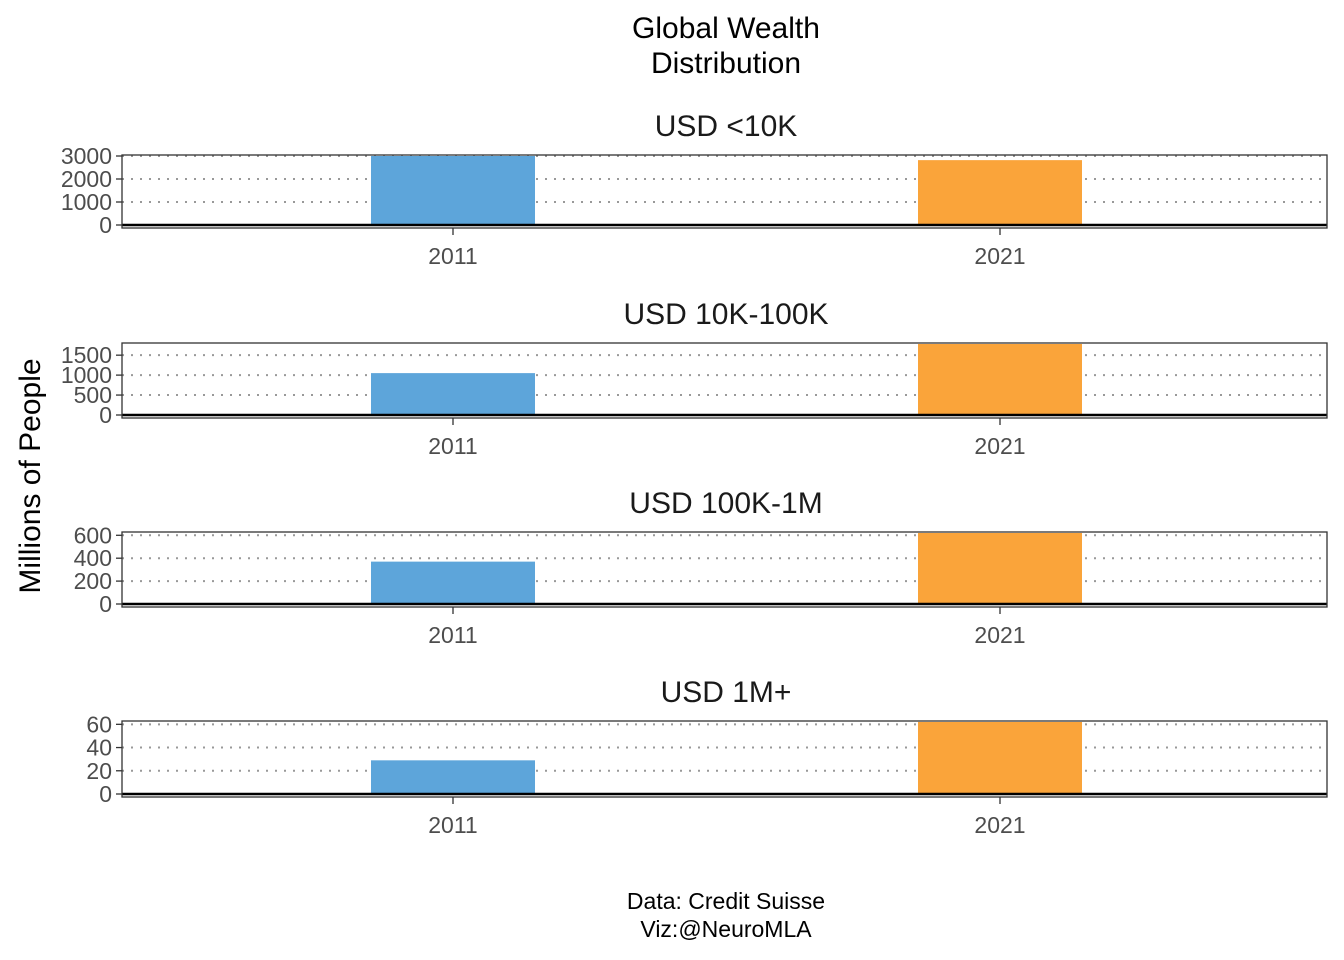 This screenshot has height=960, width=1344. What do you see at coordinates (726, 126) in the screenshot?
I see `facet-title: USD <10K` at bounding box center [726, 126].